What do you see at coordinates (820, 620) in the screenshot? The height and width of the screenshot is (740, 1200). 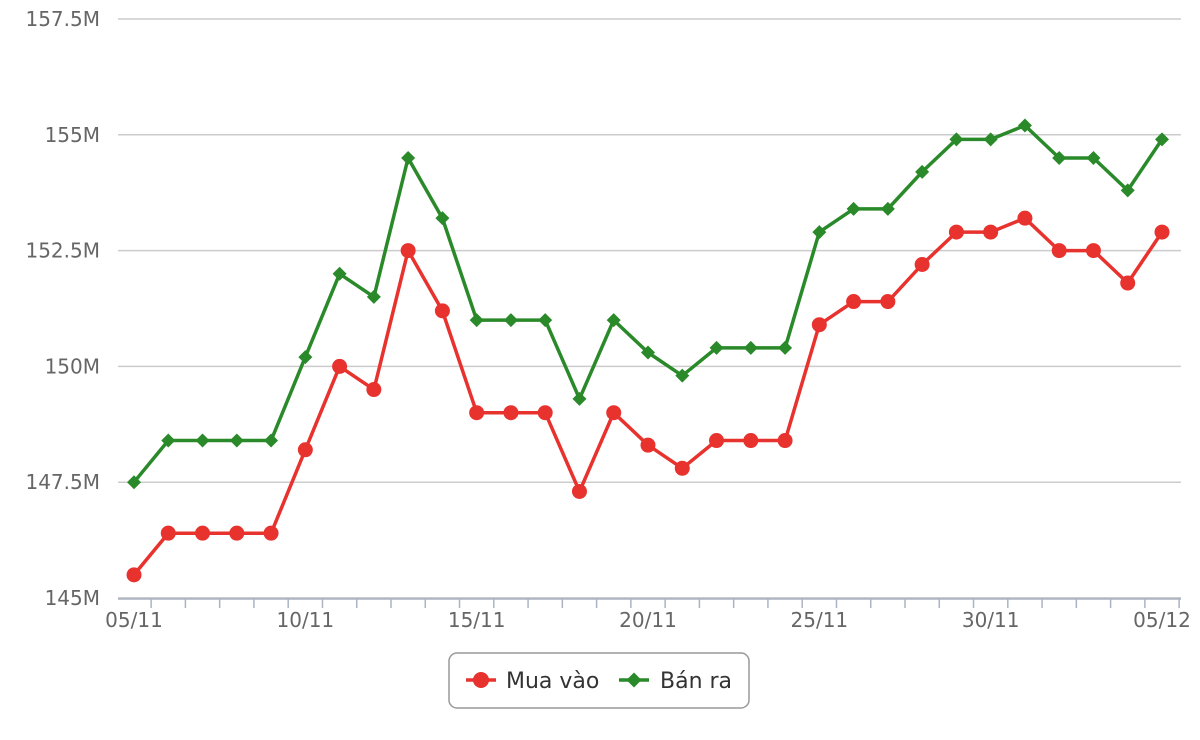 I see `x-tick-label: 25/11` at bounding box center [820, 620].